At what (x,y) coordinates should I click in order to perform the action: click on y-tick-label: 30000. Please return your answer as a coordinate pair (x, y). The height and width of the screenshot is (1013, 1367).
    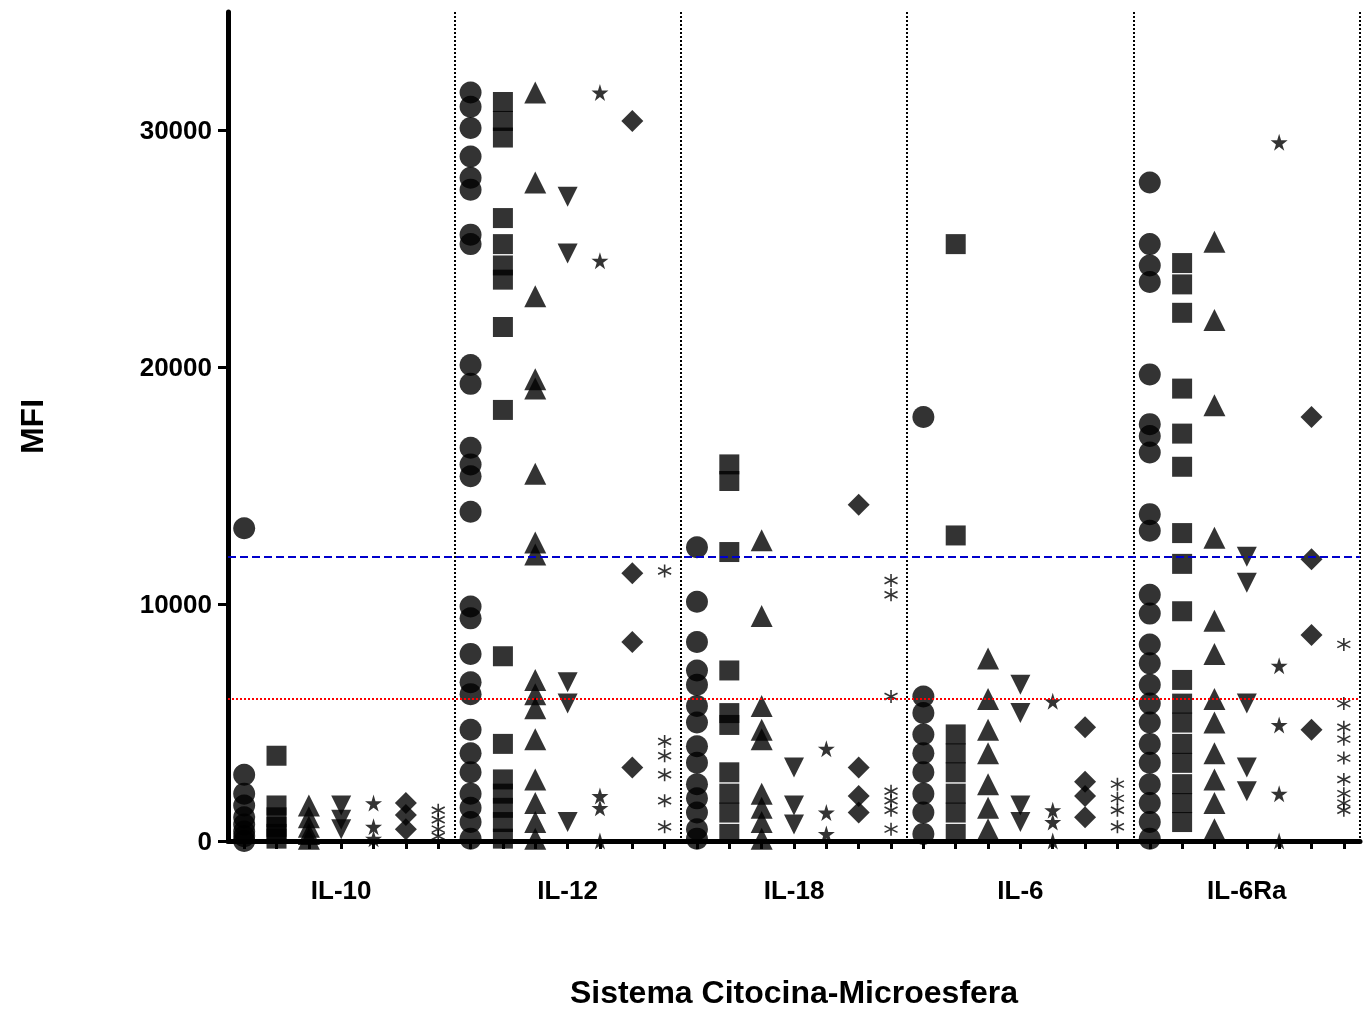
    Looking at the image, I should click on (175, 130).